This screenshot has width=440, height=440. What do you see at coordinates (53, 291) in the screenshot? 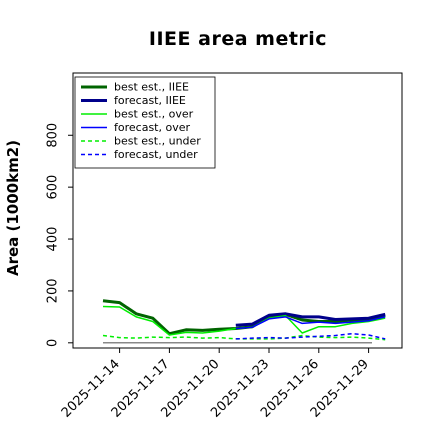
I see `y-tick-label: 200` at bounding box center [53, 291].